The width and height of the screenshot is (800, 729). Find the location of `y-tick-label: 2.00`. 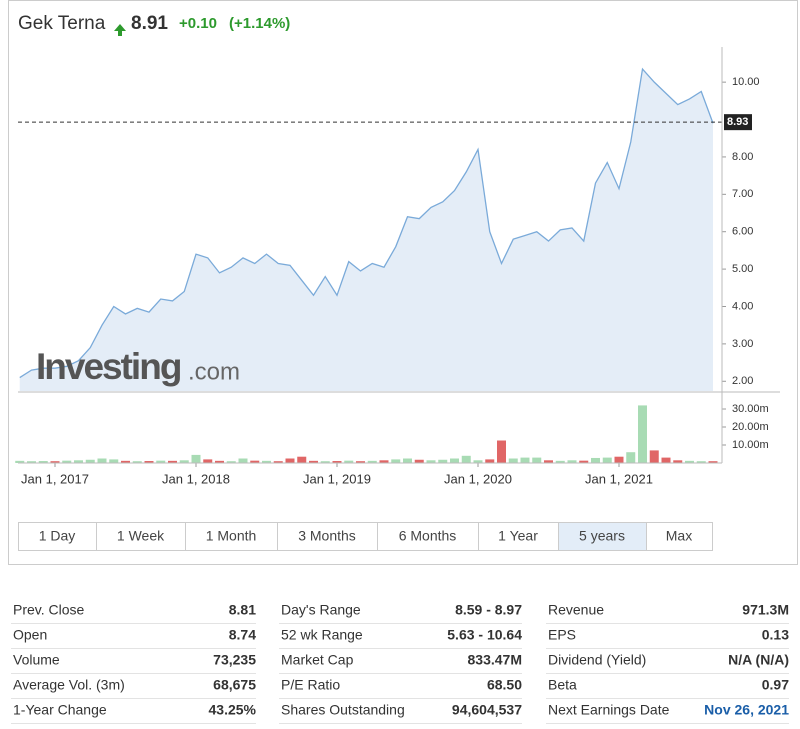

y-tick-label: 2.00 is located at coordinates (742, 381).